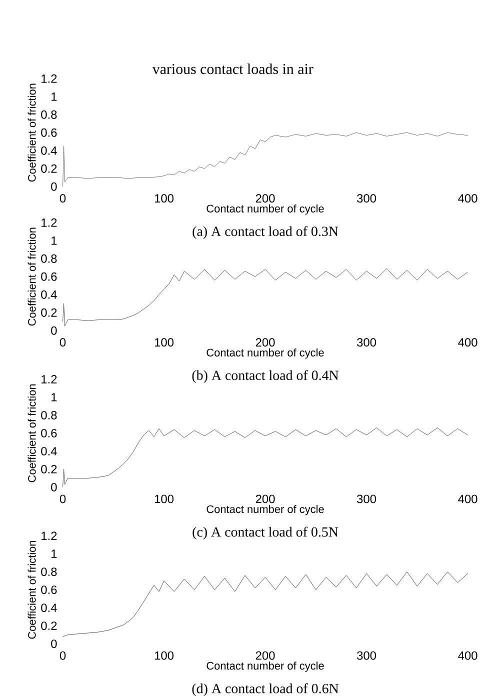  What do you see at coordinates (265, 232) in the screenshot?
I see `annotation: (a) A contact load of 0.3N` at bounding box center [265, 232].